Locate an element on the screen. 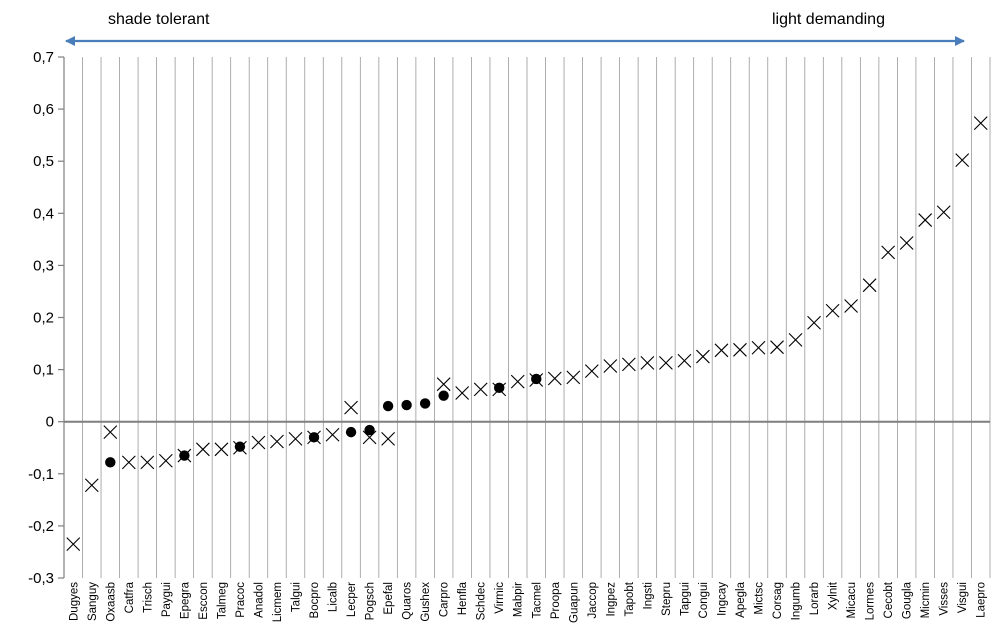  y-tick-label: 0,2 is located at coordinates (43, 318).